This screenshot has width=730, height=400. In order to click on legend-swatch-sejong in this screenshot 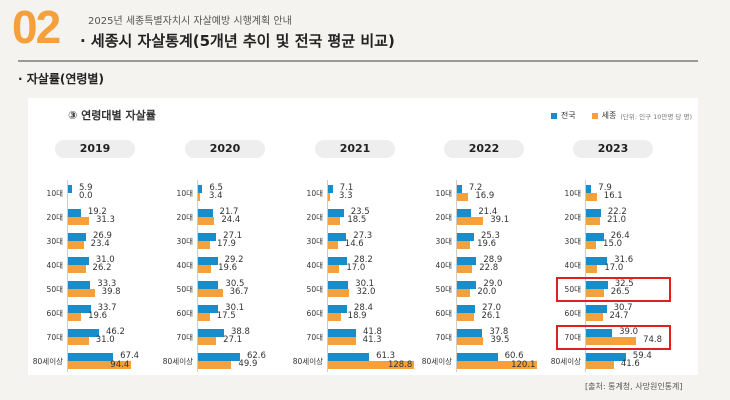, I will do `click(594, 115)`.